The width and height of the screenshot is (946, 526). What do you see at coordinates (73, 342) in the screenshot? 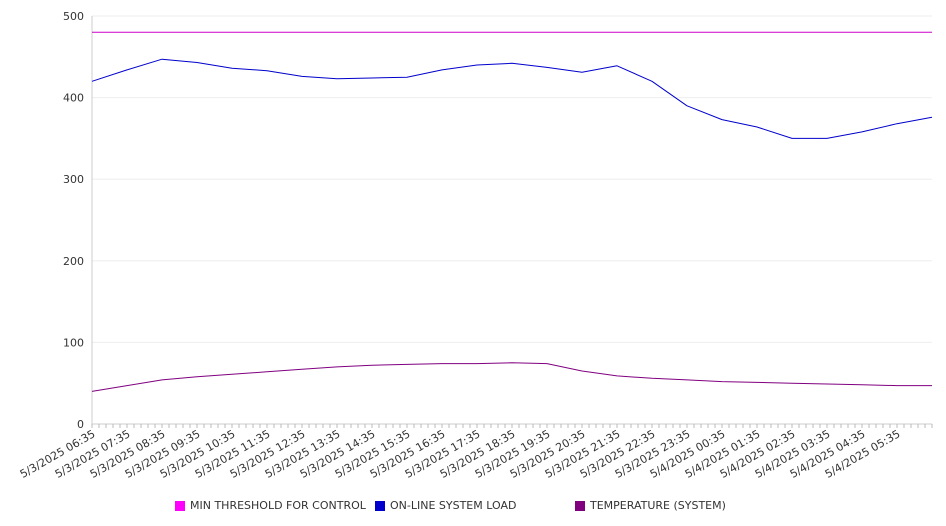
I see `y-tick-label: 100` at bounding box center [73, 342].